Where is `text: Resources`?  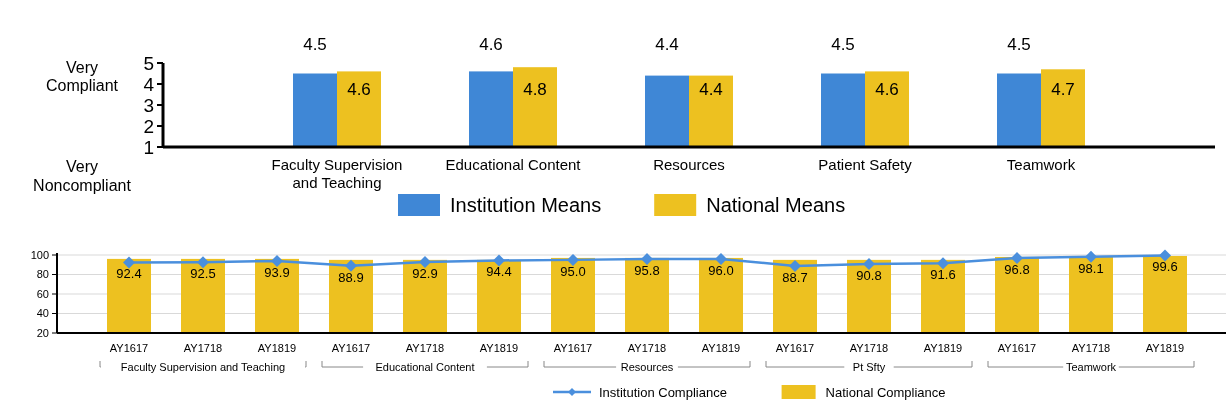 text: Resources is located at coordinates (647, 366).